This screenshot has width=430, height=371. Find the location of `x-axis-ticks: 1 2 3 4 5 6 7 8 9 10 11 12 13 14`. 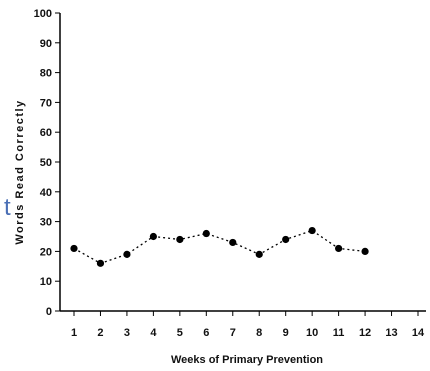

x-axis-ticks: 1 2 3 4 5 6 7 8 9 10 11 12 13 14 is located at coordinates (248, 325).